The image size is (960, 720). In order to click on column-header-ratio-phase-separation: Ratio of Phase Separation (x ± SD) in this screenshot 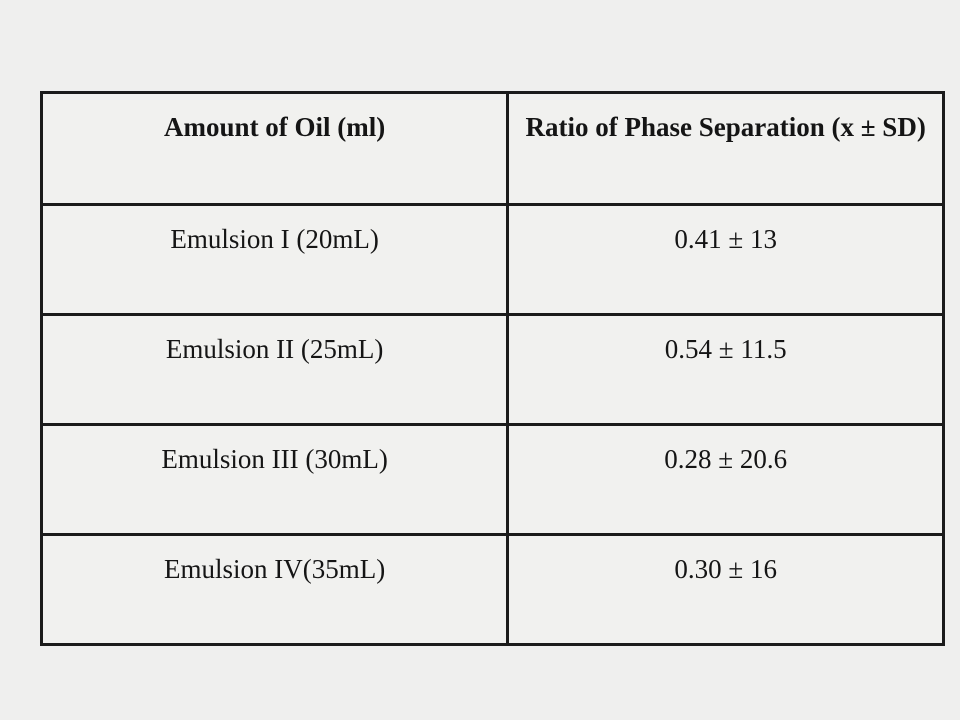, I will do `click(725, 148)`.